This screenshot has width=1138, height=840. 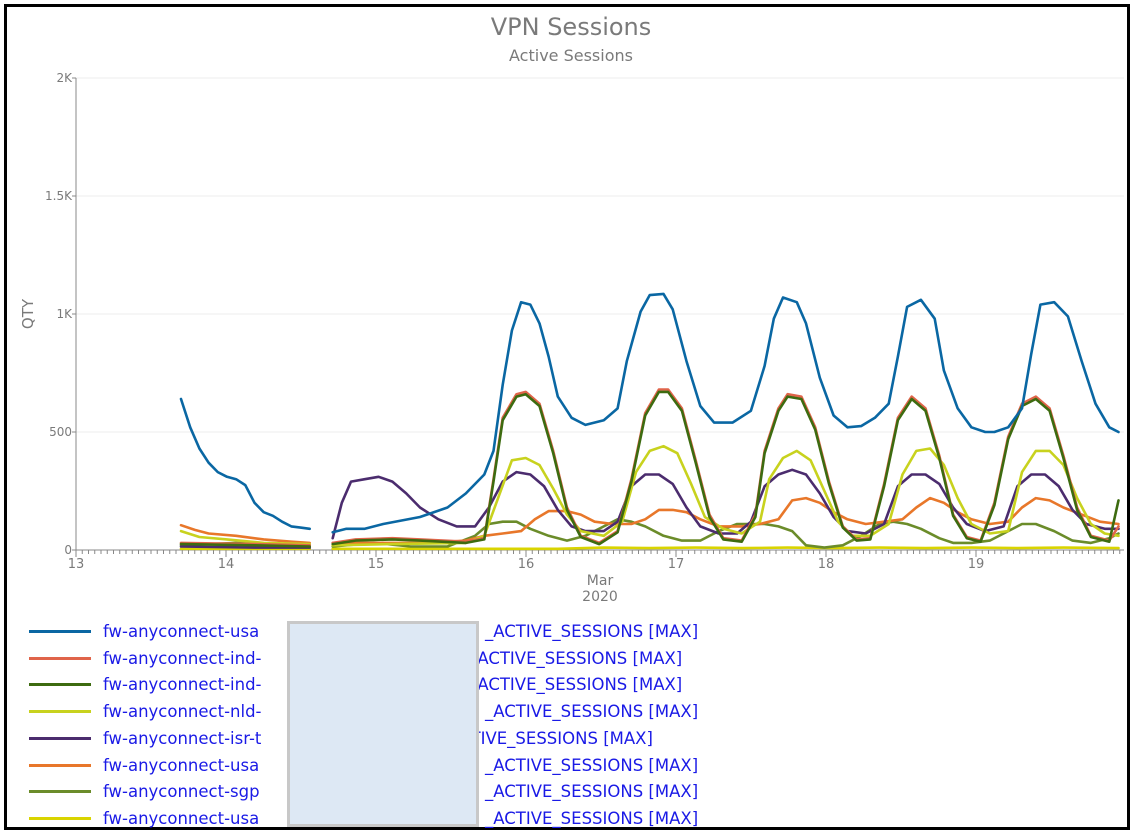 What do you see at coordinates (571, 55) in the screenshot?
I see `chart-subtitle: Active Sessions` at bounding box center [571, 55].